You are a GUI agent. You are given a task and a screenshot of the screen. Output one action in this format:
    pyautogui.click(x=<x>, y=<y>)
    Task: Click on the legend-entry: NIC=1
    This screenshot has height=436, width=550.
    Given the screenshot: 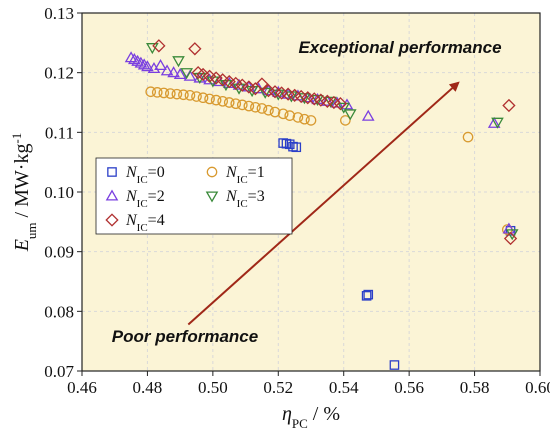 What is the action you would take?
    pyautogui.click(x=235, y=175)
    